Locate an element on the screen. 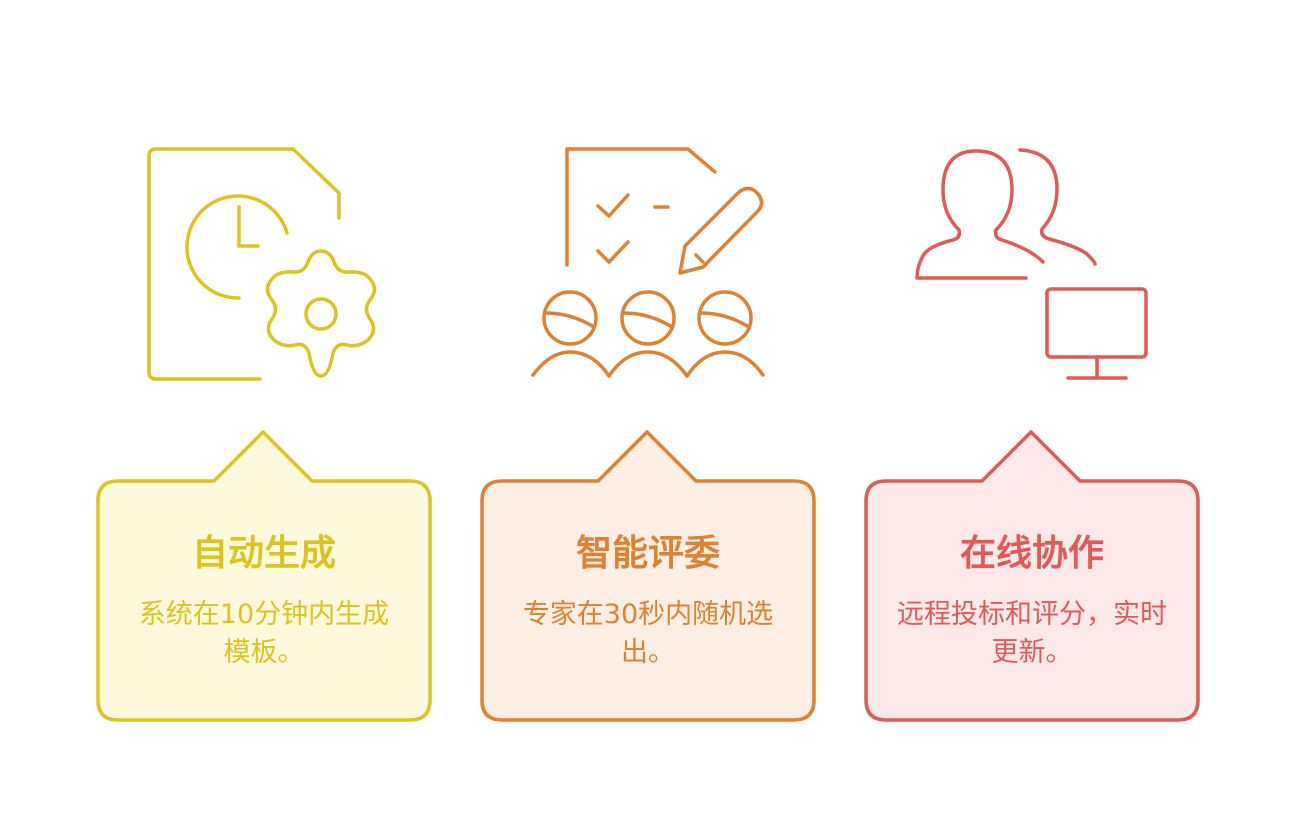  callout-box-auto-generate is located at coordinates (264, 576).